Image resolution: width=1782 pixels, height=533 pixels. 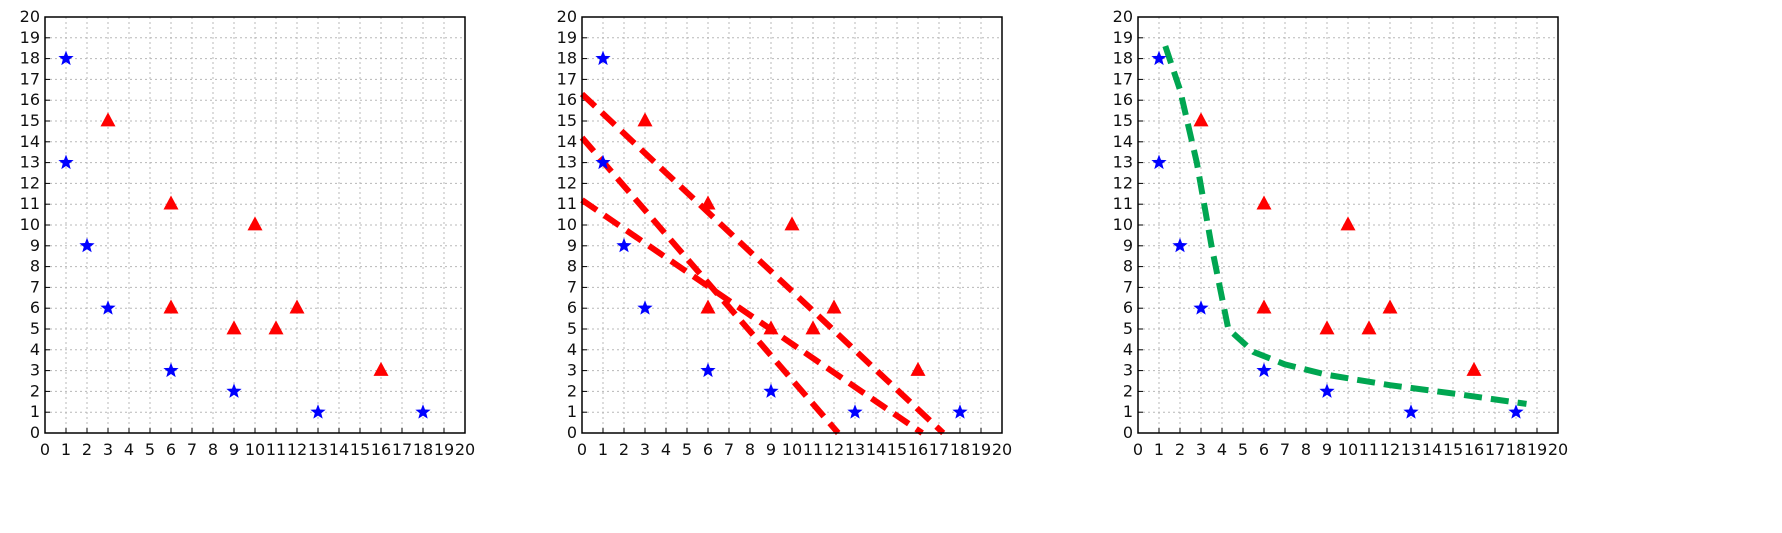 I want to click on x-tick-label: 10, so click(x=792, y=449).